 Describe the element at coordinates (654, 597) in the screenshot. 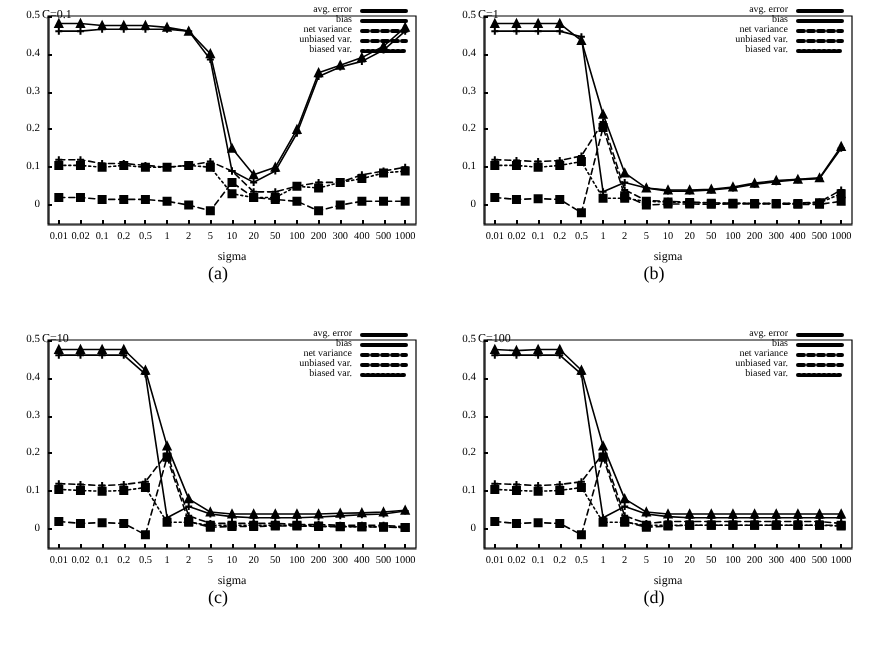

I see `text: (d)` at that location.